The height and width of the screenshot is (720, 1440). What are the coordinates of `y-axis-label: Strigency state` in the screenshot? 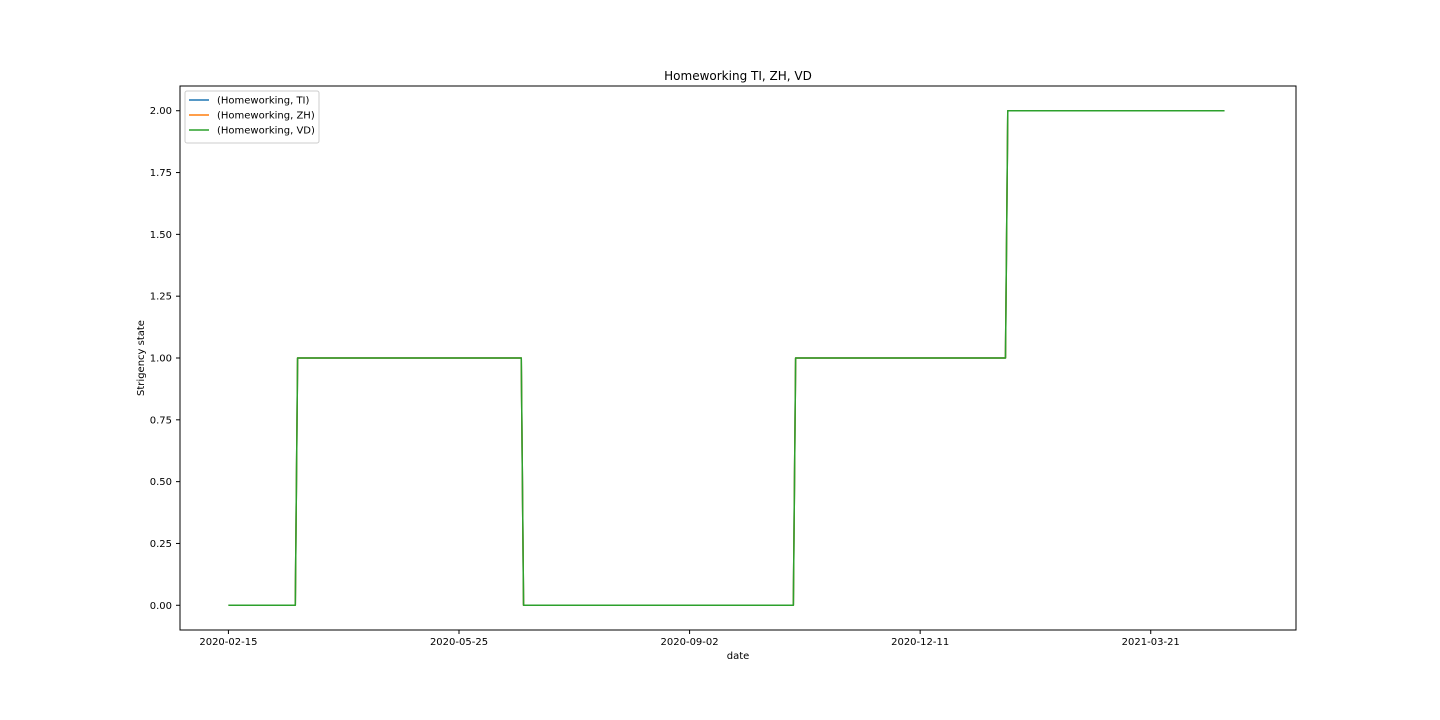 It's located at (141, 358).